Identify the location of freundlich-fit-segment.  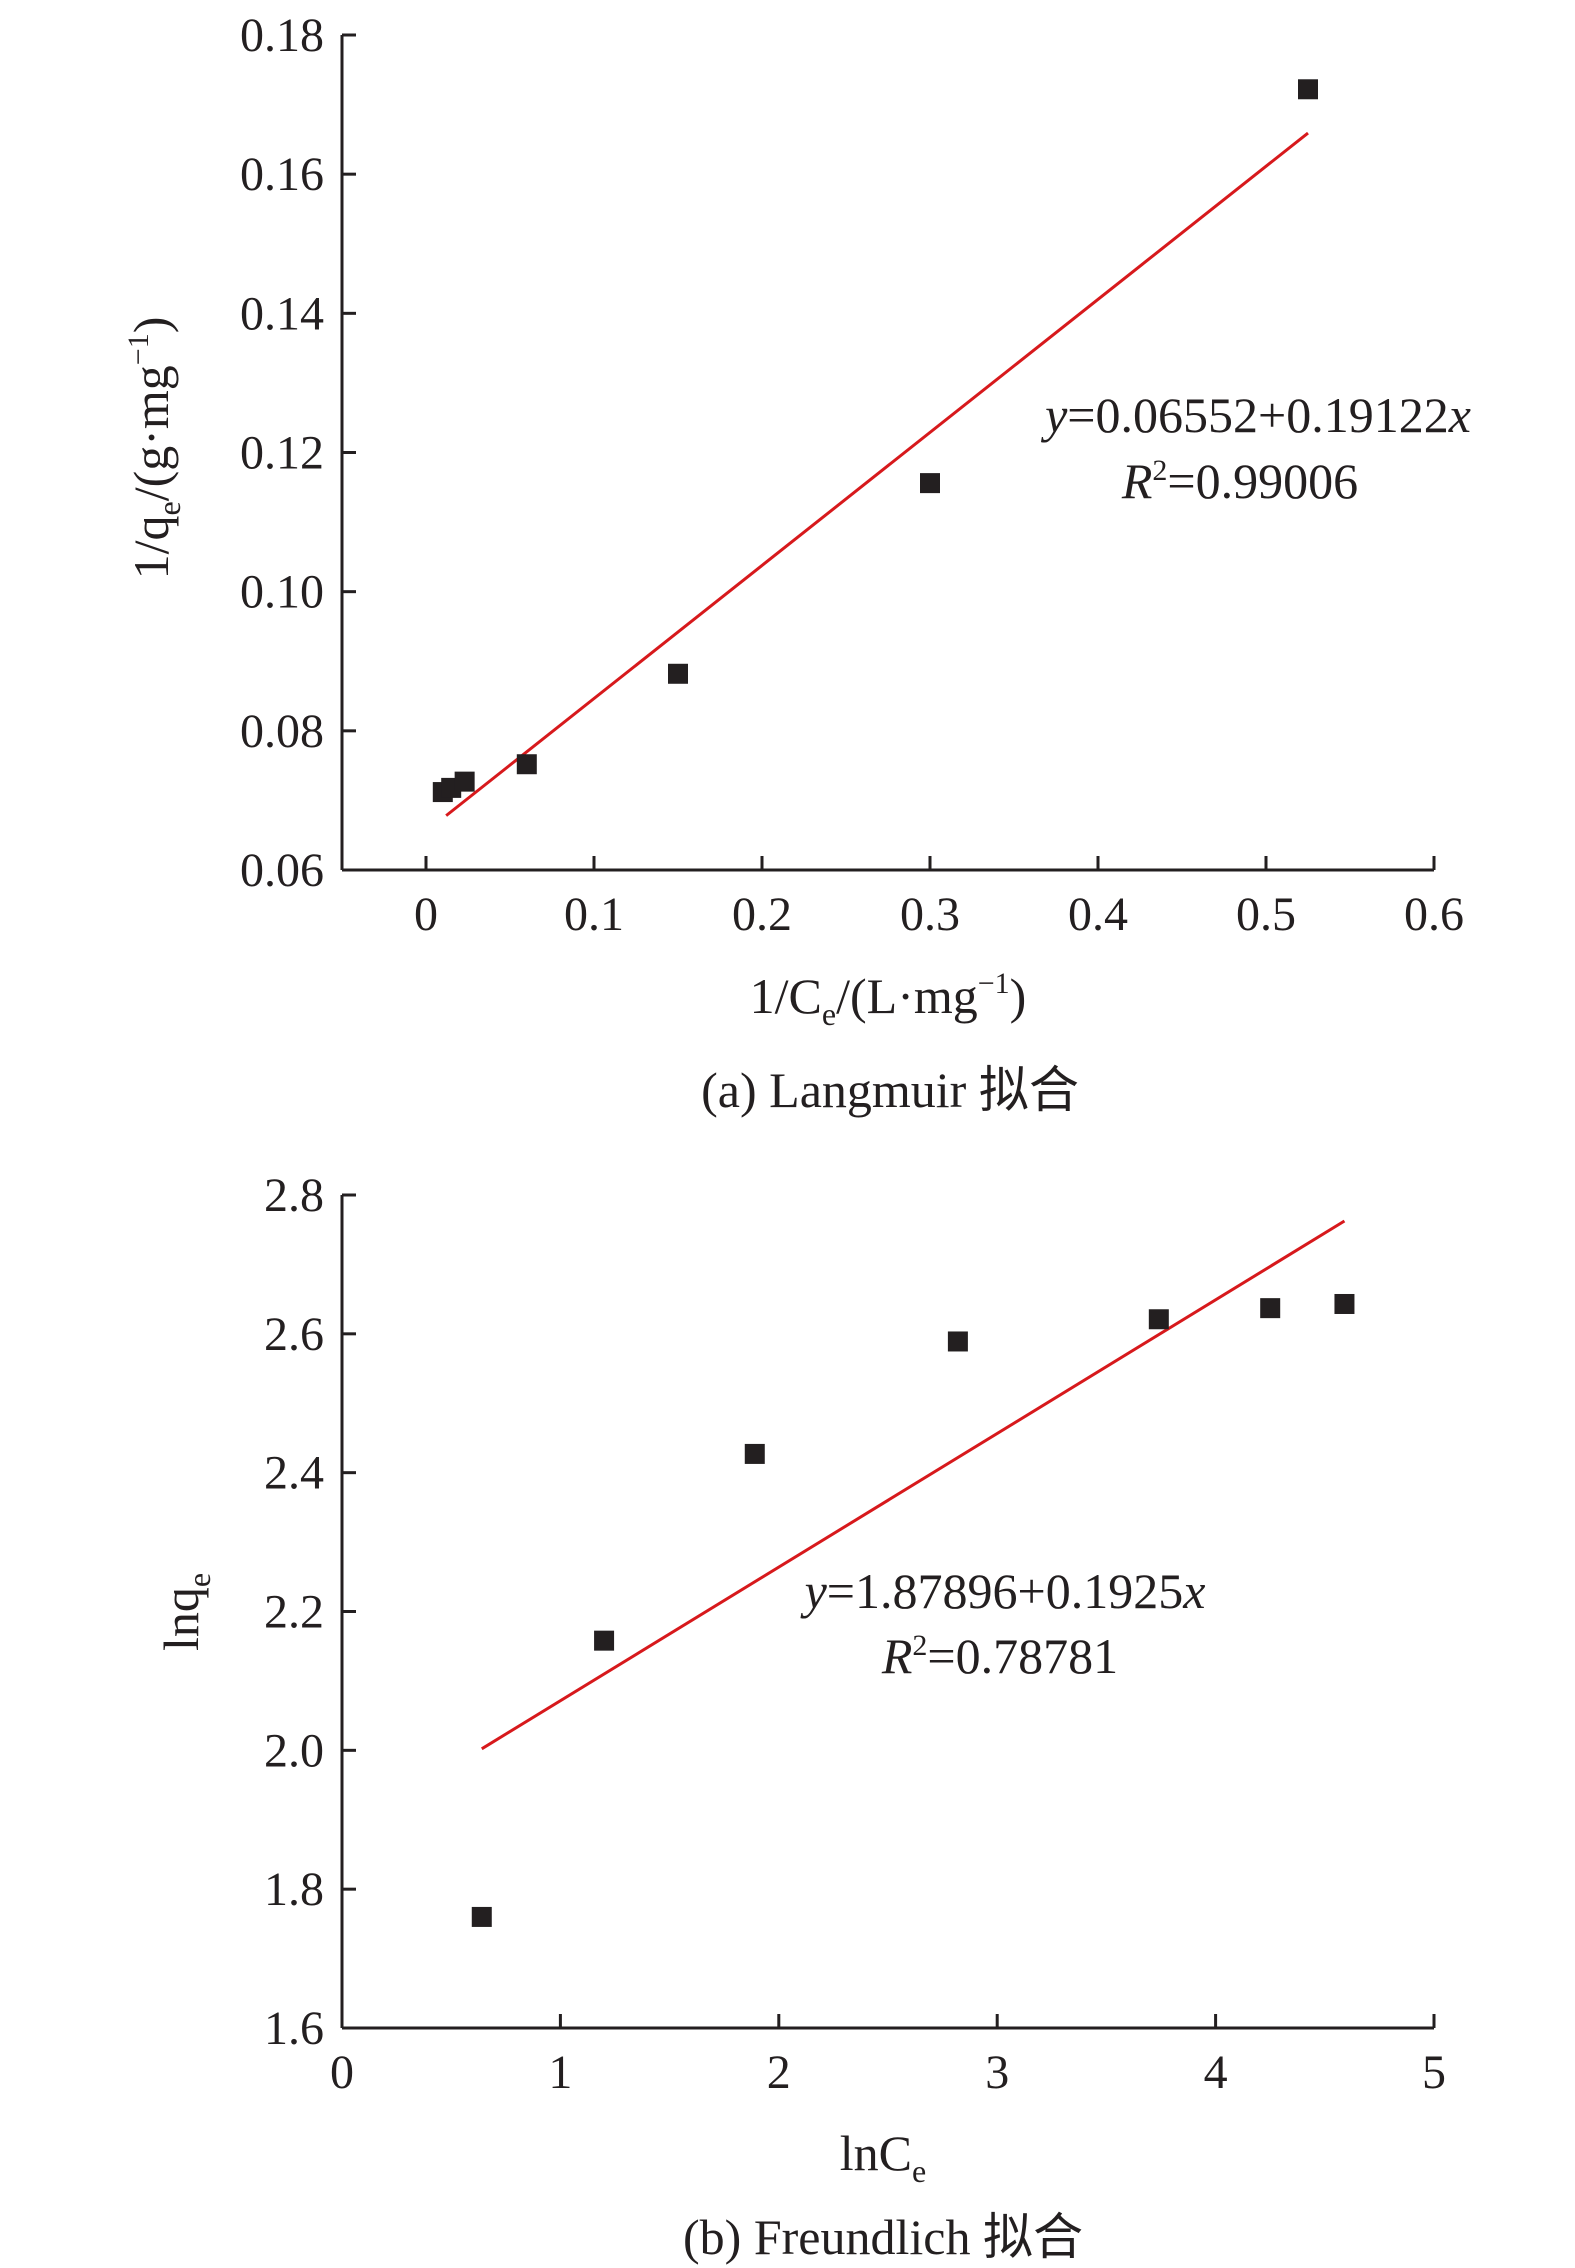
(913, 1485).